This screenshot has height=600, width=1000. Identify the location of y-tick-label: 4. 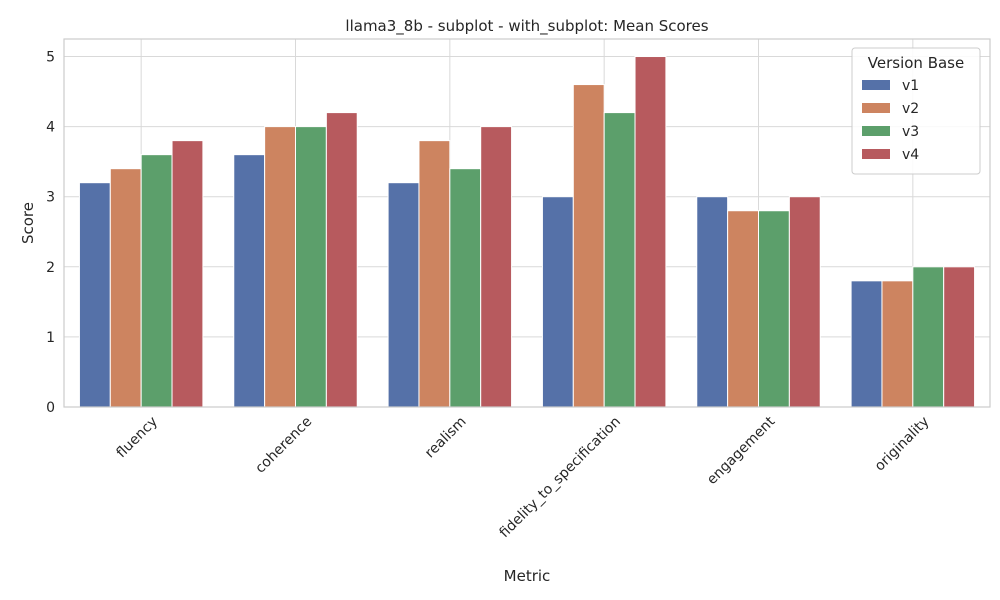
(50, 128).